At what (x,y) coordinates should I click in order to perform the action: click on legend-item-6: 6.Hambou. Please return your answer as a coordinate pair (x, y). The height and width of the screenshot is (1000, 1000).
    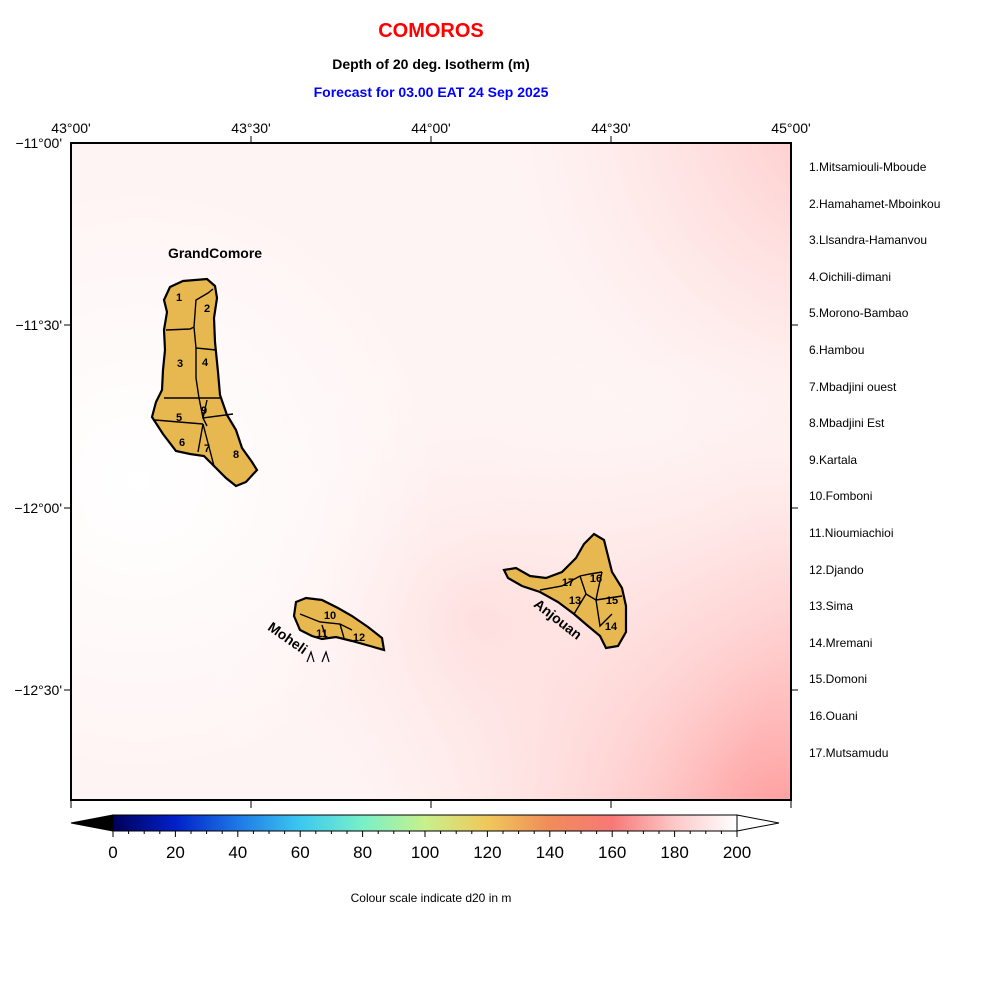
    Looking at the image, I should click on (837, 349).